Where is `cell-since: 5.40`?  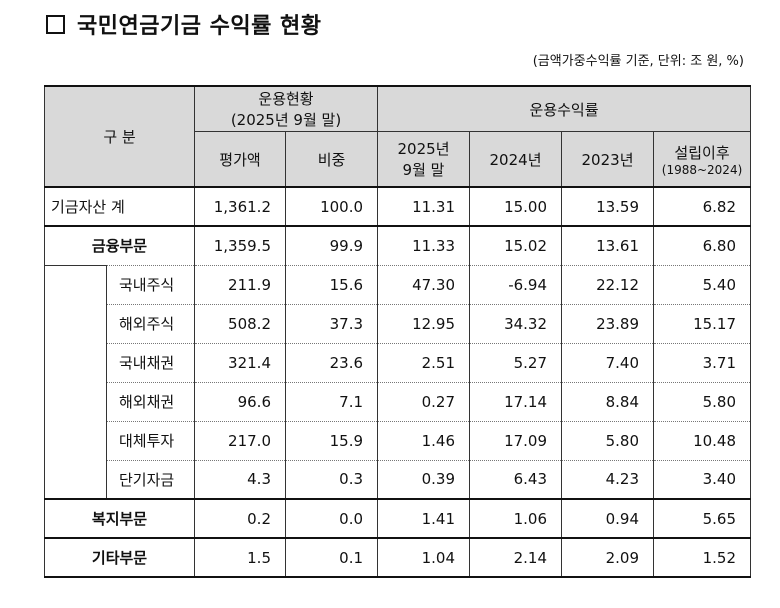
cell-since: 5.40 is located at coordinates (702, 284).